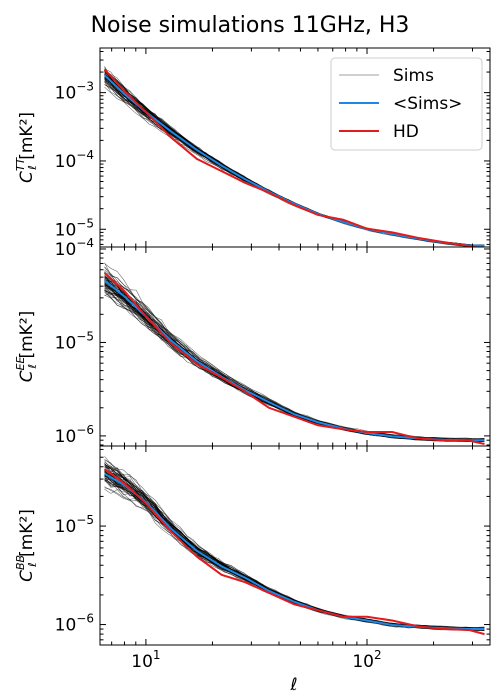 The width and height of the screenshot is (500, 700). Describe the element at coordinates (413, 76) in the screenshot. I see `legend-label: Sims` at that location.